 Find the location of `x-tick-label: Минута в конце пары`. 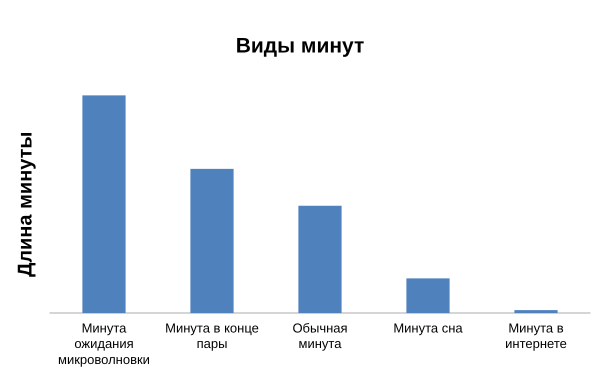

x-tick-label: Минута в конце пары is located at coordinates (212, 336).